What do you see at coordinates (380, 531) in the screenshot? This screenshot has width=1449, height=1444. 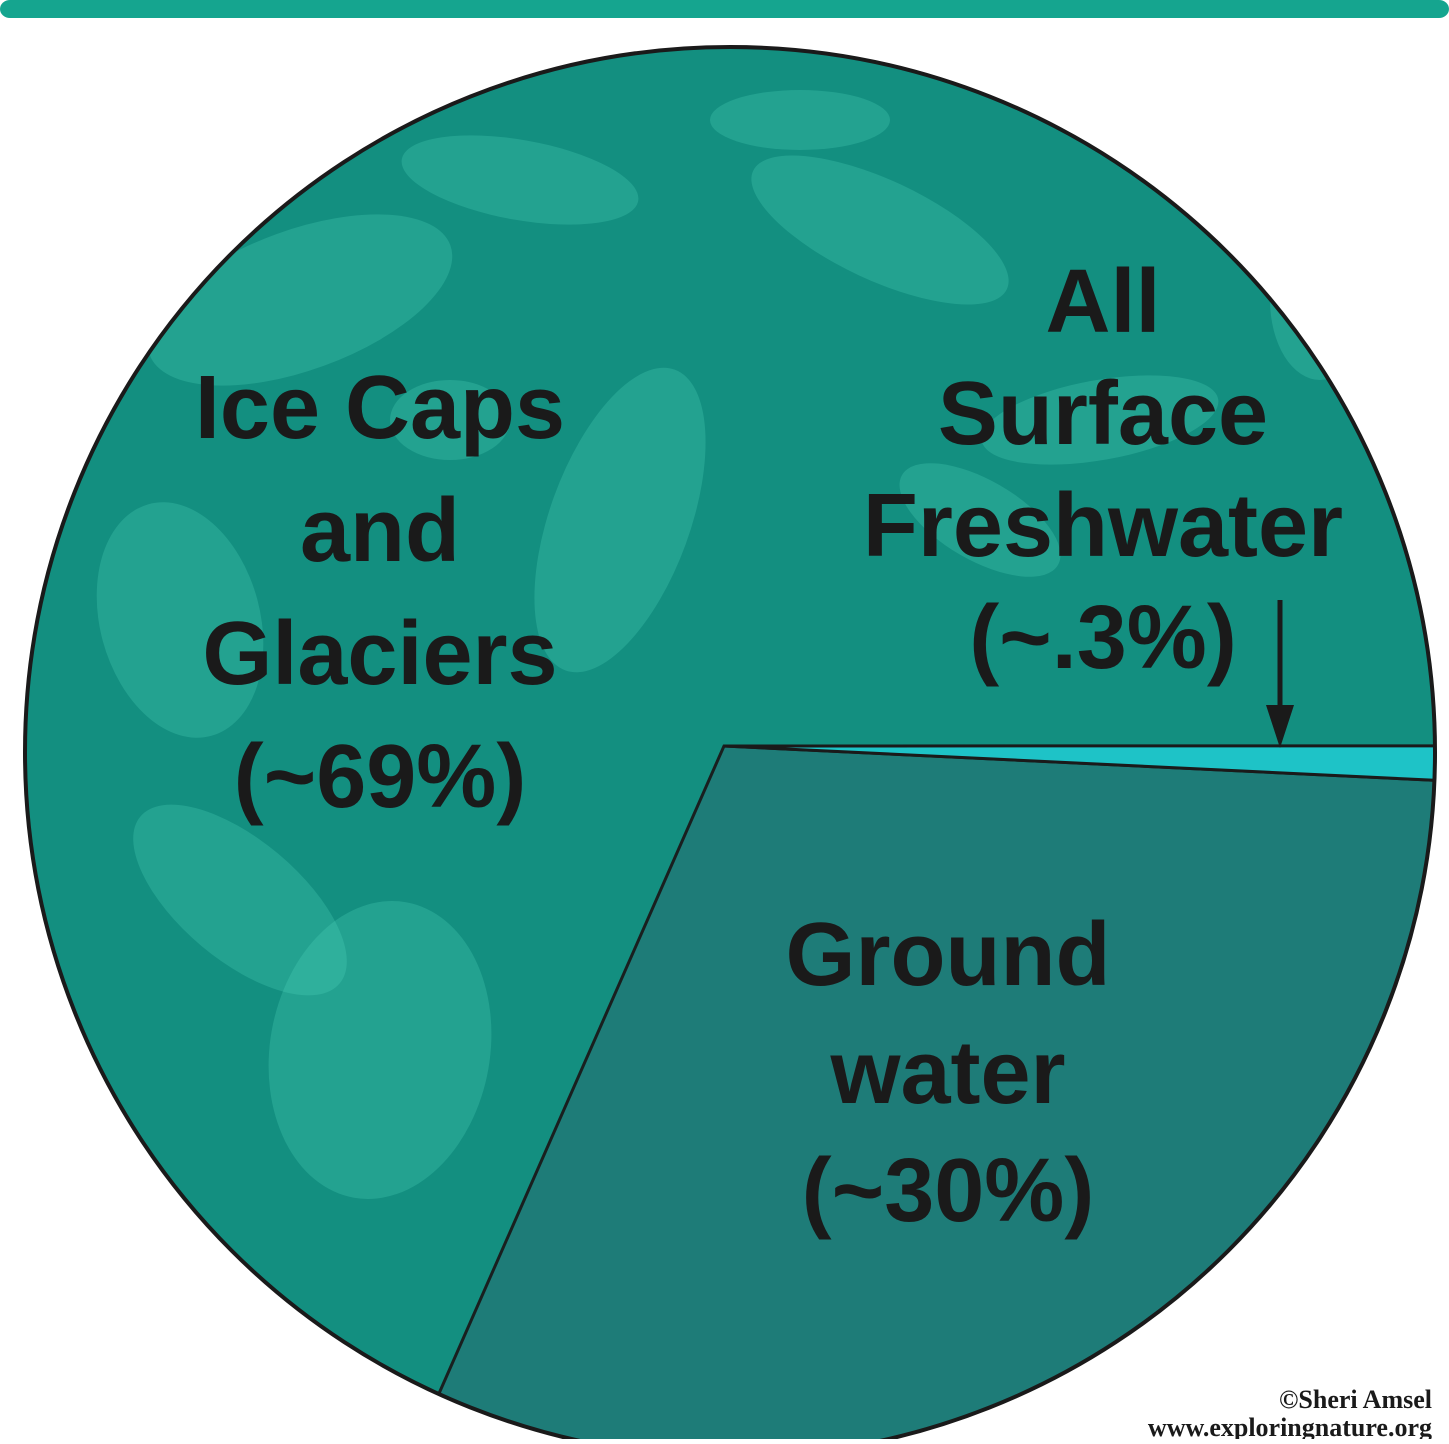 I see `ice-caps-label-line: and` at bounding box center [380, 531].